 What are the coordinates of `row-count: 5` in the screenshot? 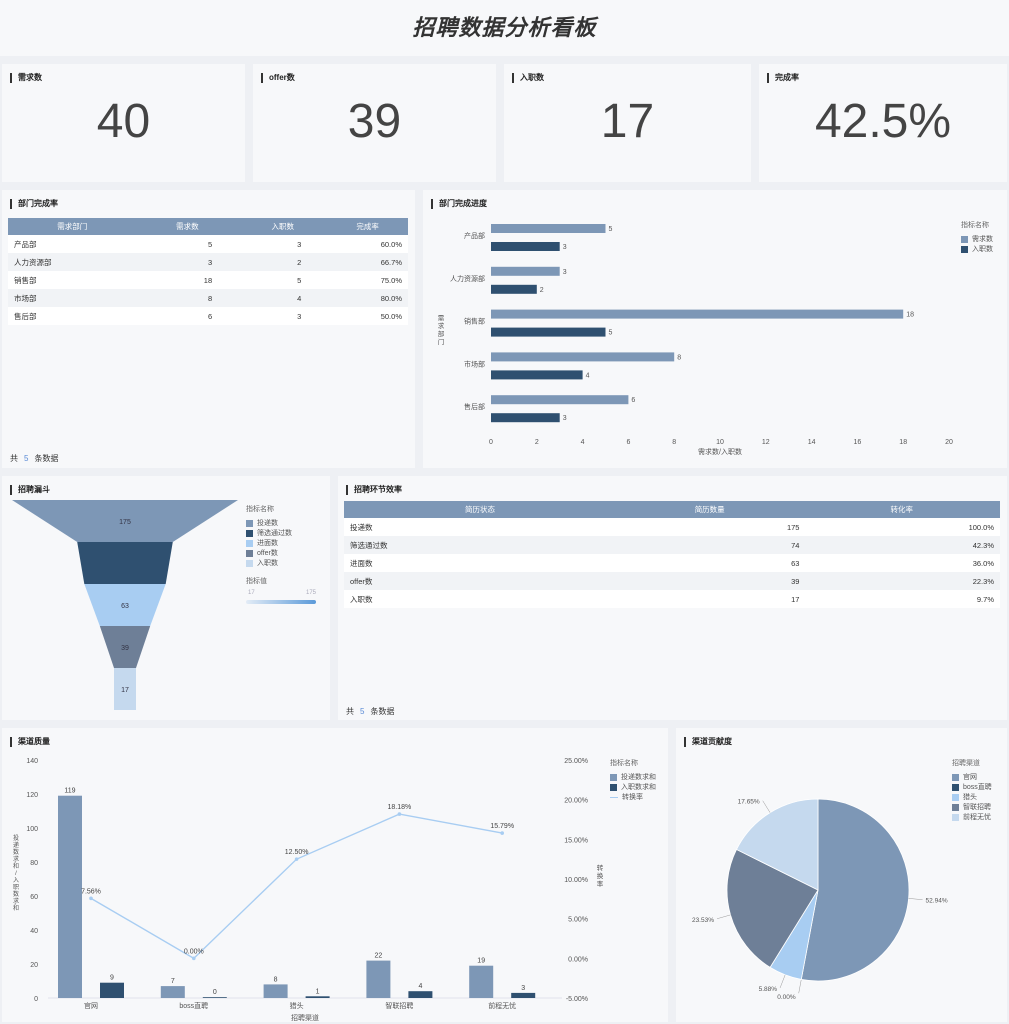 It's located at (362, 711).